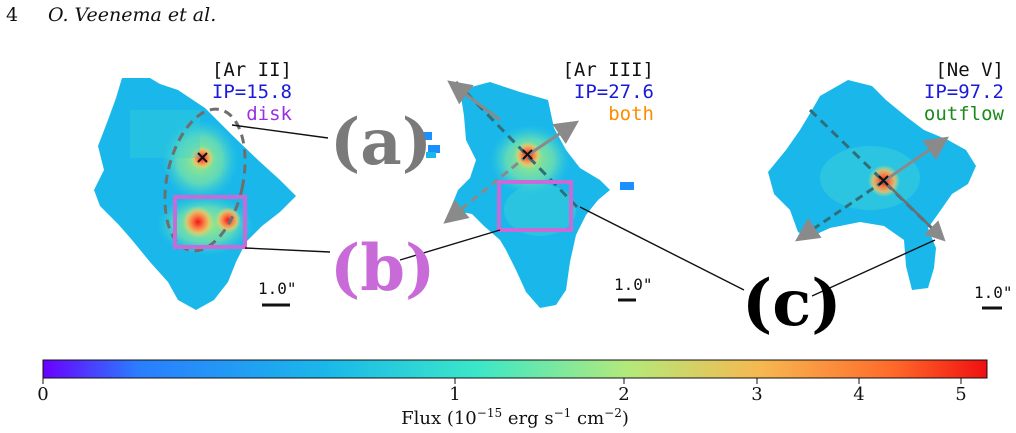 Image resolution: width=1016 pixels, height=433 pixels. I want to click on panel2-ip-label: IP=27.6, so click(614, 92).